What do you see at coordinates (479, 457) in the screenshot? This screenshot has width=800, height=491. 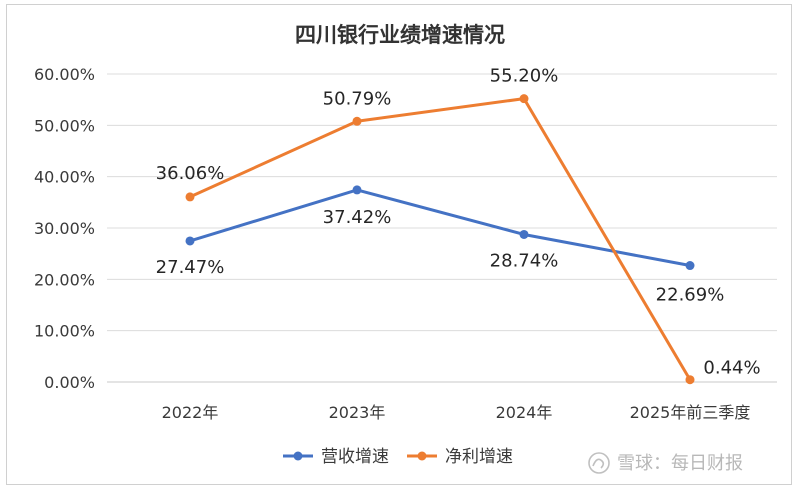 I see `legend-label: 净利增速` at bounding box center [479, 457].